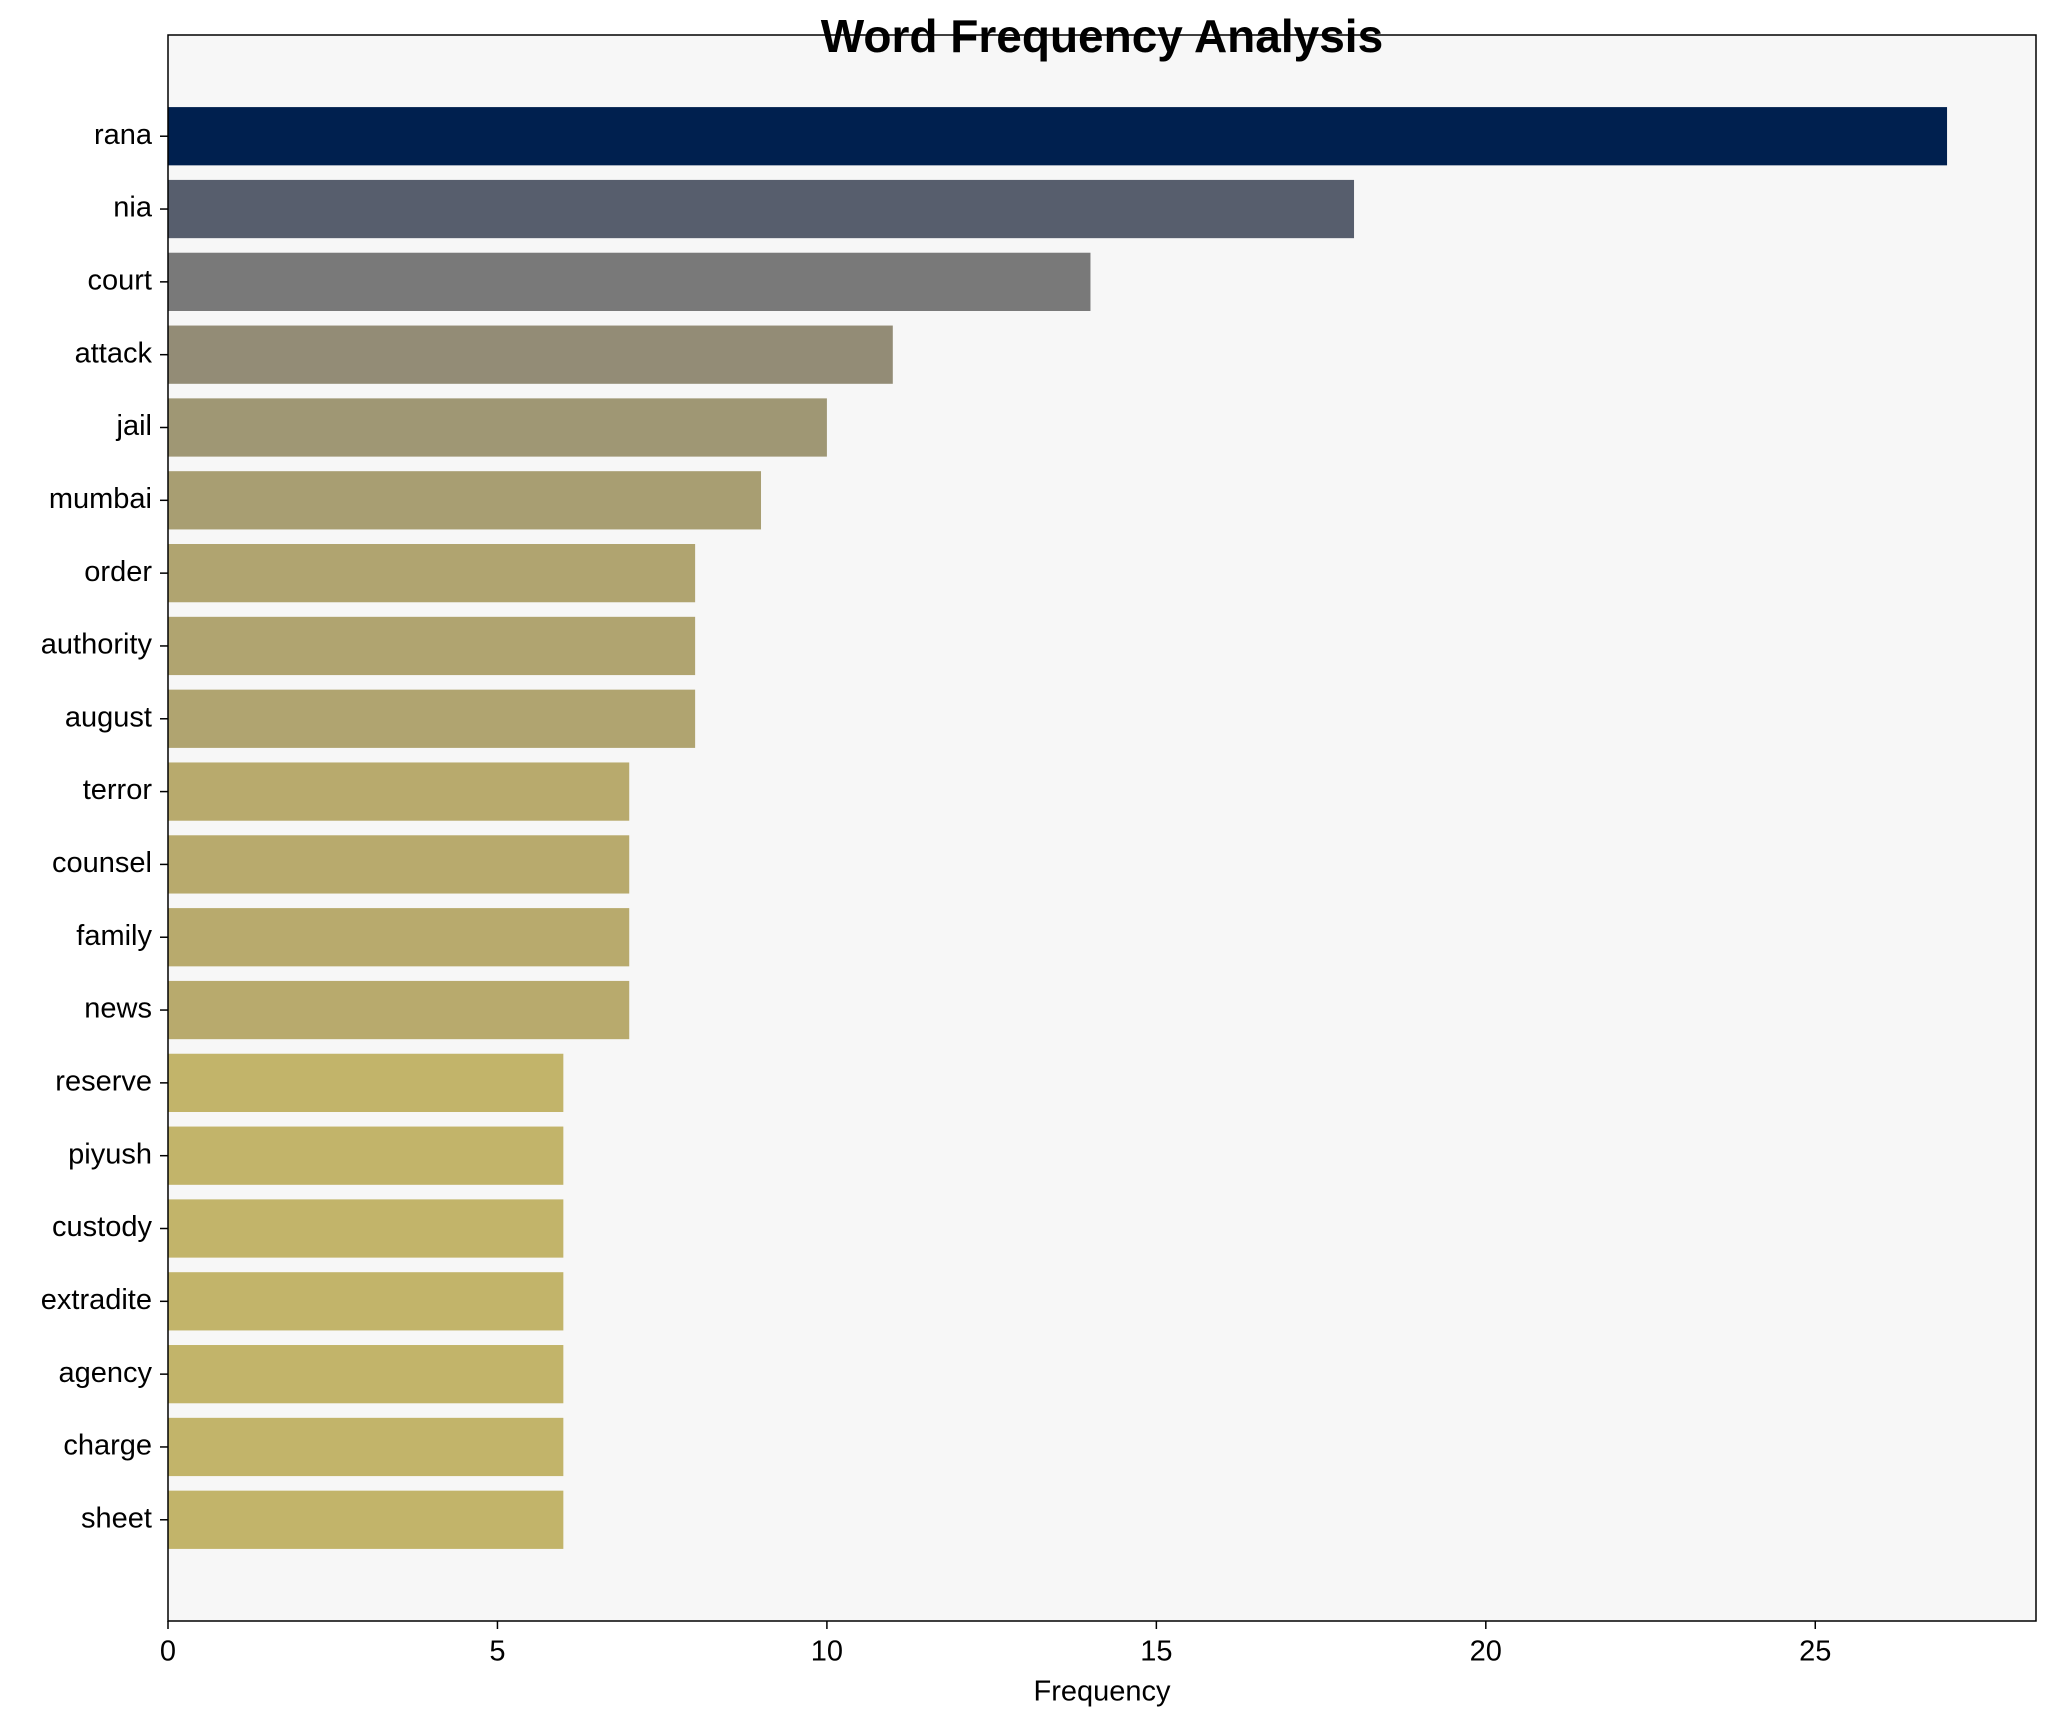  I want to click on y-tick-label: agency, so click(105, 1373).